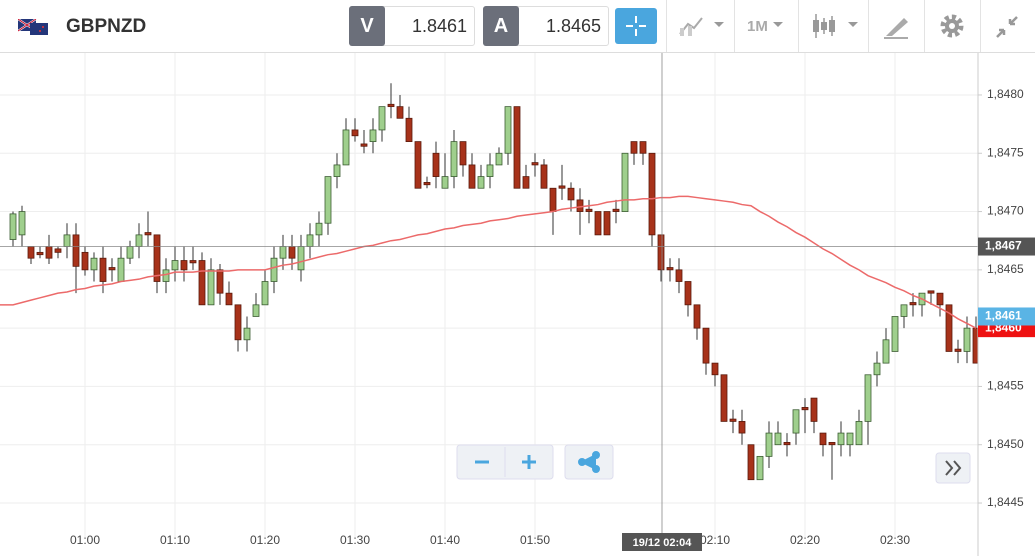 The height and width of the screenshot is (556, 1035). What do you see at coordinates (175, 540) in the screenshot?
I see `x-tick-label: 01:10` at bounding box center [175, 540].